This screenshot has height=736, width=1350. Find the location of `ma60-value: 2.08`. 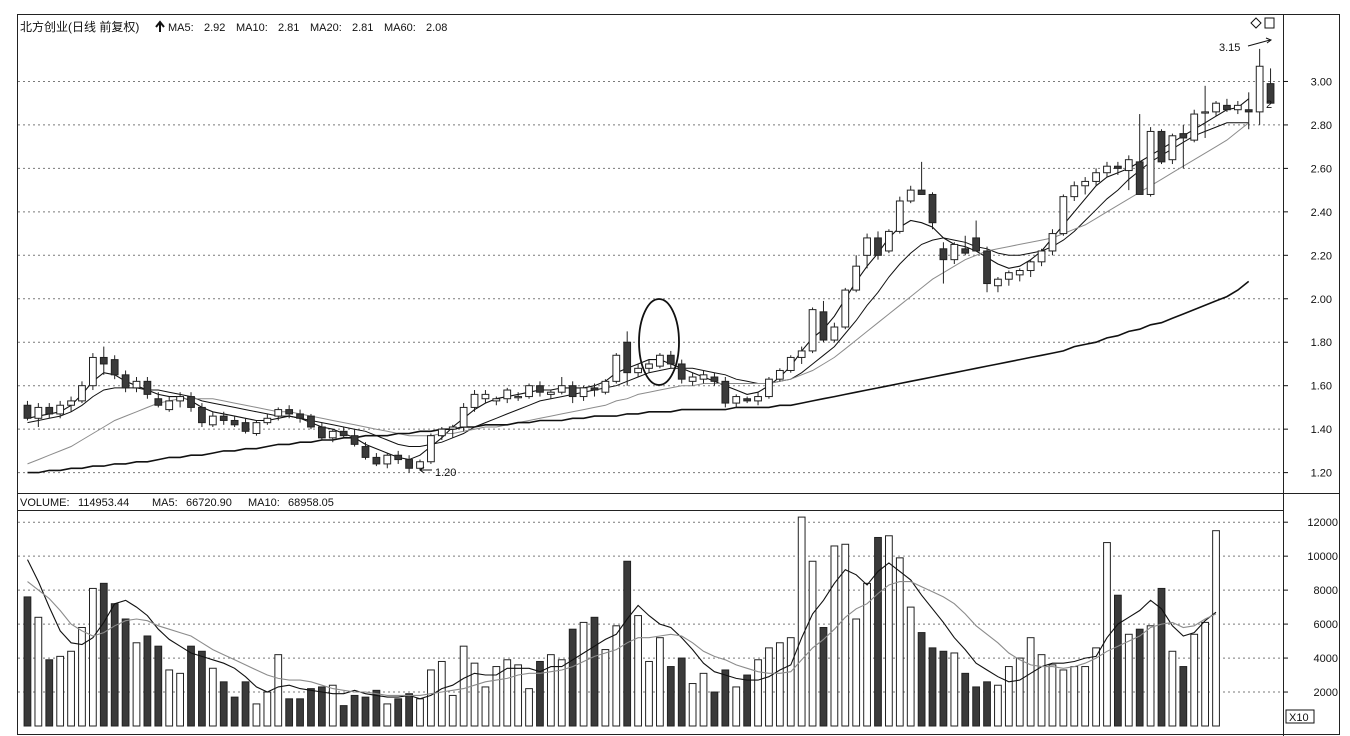

ma60-value: 2.08 is located at coordinates (436, 28).